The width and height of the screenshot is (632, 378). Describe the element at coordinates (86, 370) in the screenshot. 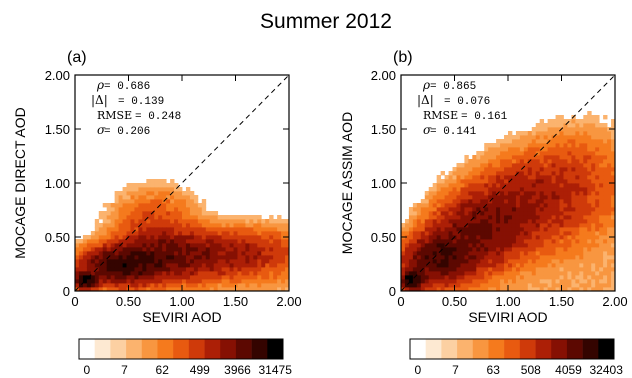

I see `colorbar-label: 0` at that location.